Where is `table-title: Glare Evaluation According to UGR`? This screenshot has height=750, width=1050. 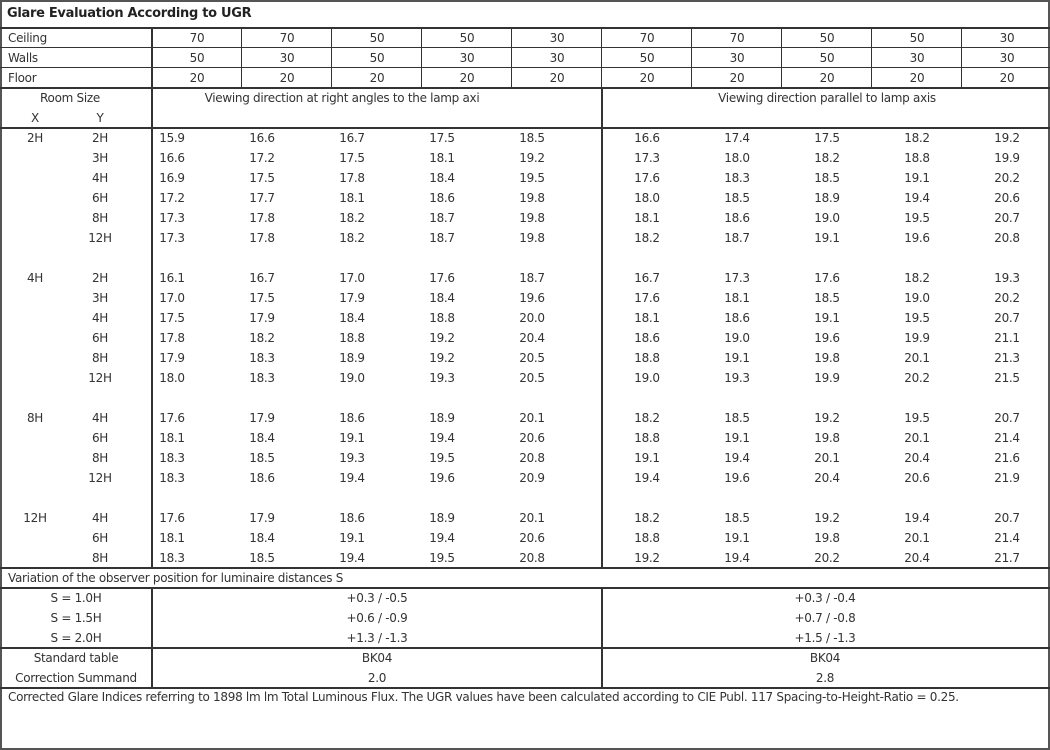
table-title: Glare Evaluation According to UGR is located at coordinates (129, 13).